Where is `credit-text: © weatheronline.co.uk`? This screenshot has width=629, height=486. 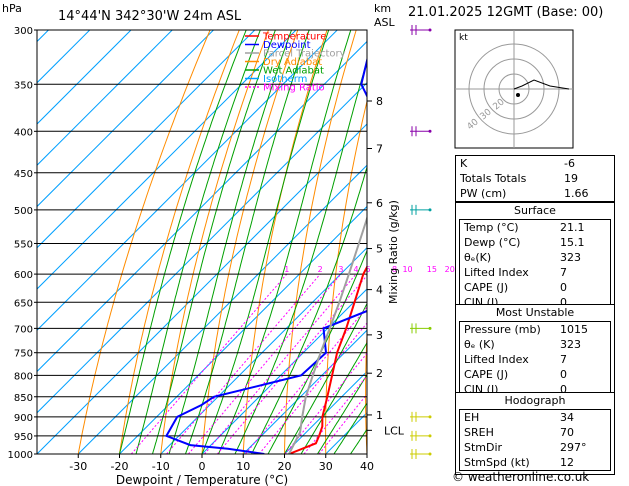
credit-text: © weatheronline.co.uk is located at coordinates (521, 477).